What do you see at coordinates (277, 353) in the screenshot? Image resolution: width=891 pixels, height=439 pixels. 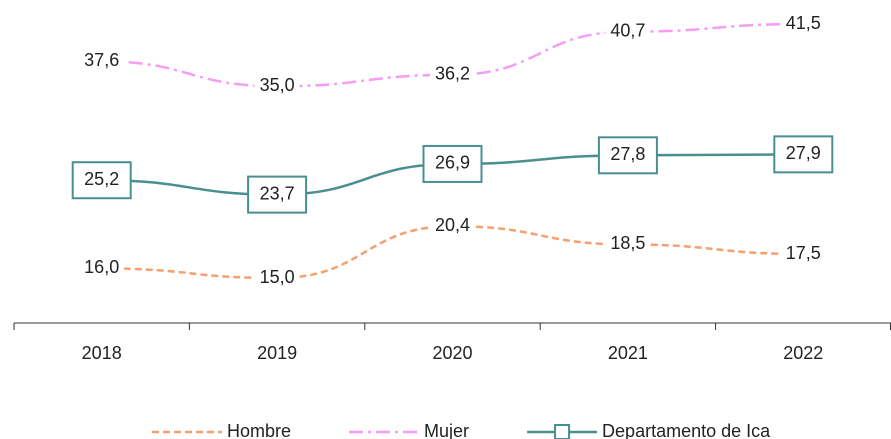 I see `x-tick-label: 2019` at bounding box center [277, 353].